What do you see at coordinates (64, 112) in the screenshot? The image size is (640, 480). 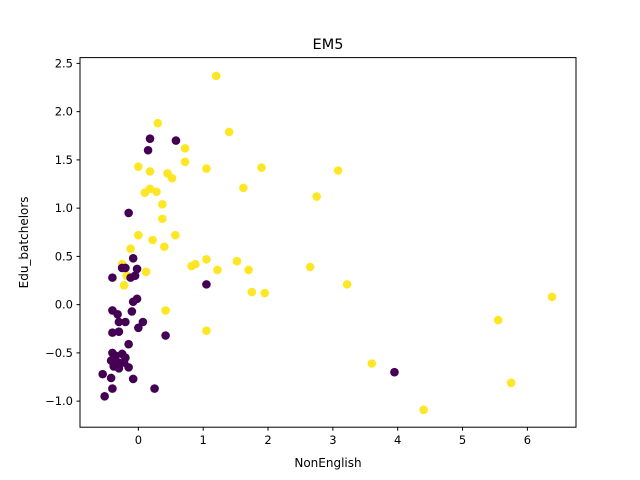 I see `y-tick-label: 2.0` at bounding box center [64, 112].